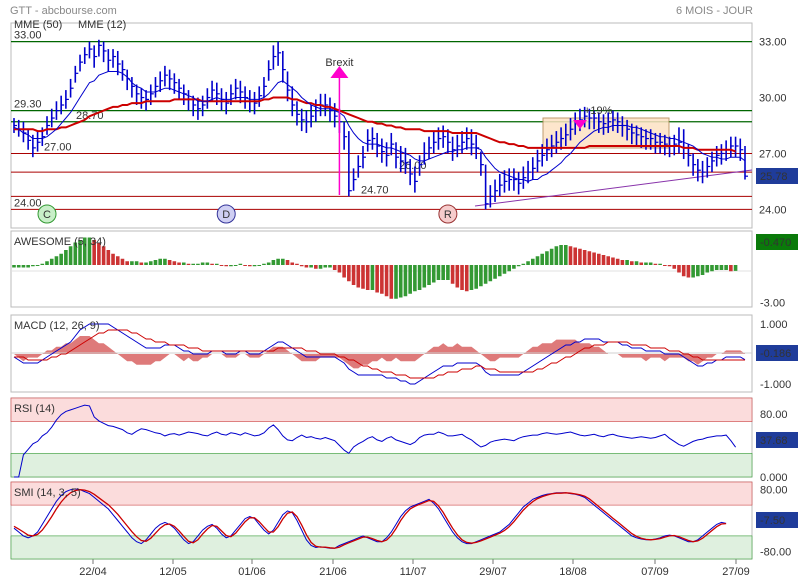 The height and width of the screenshot is (580, 800). Describe the element at coordinates (774, 415) in the screenshot. I see `rsi-y-tick-0: 80.00` at that location.